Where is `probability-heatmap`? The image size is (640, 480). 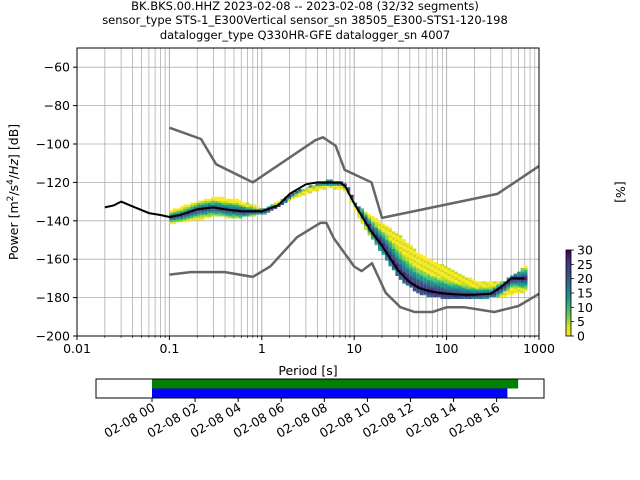 probability-heatmap is located at coordinates (348, 239).